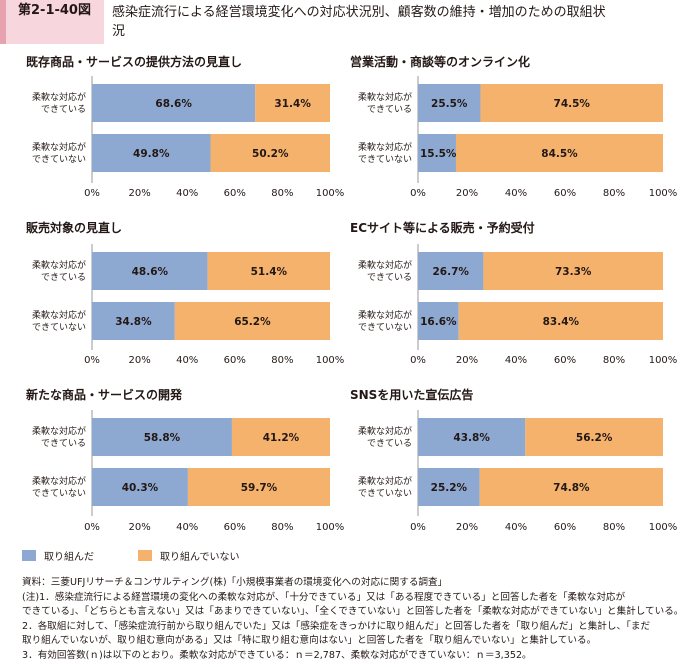 The image size is (686, 667). What do you see at coordinates (189, 555) in the screenshot?
I see `legend-item-not-adopted: 取り組んでいない` at bounding box center [189, 555].